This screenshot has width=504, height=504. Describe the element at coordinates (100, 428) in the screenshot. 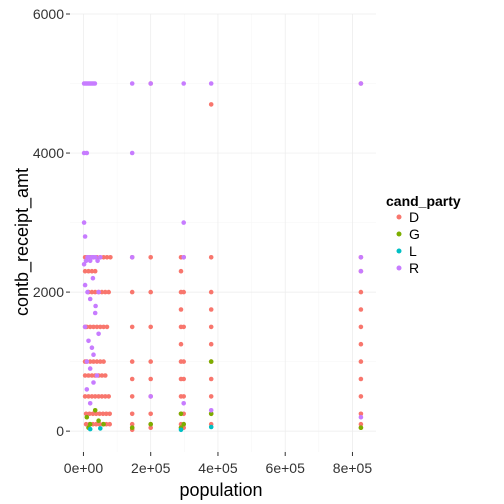

I see `point-L` at that location.